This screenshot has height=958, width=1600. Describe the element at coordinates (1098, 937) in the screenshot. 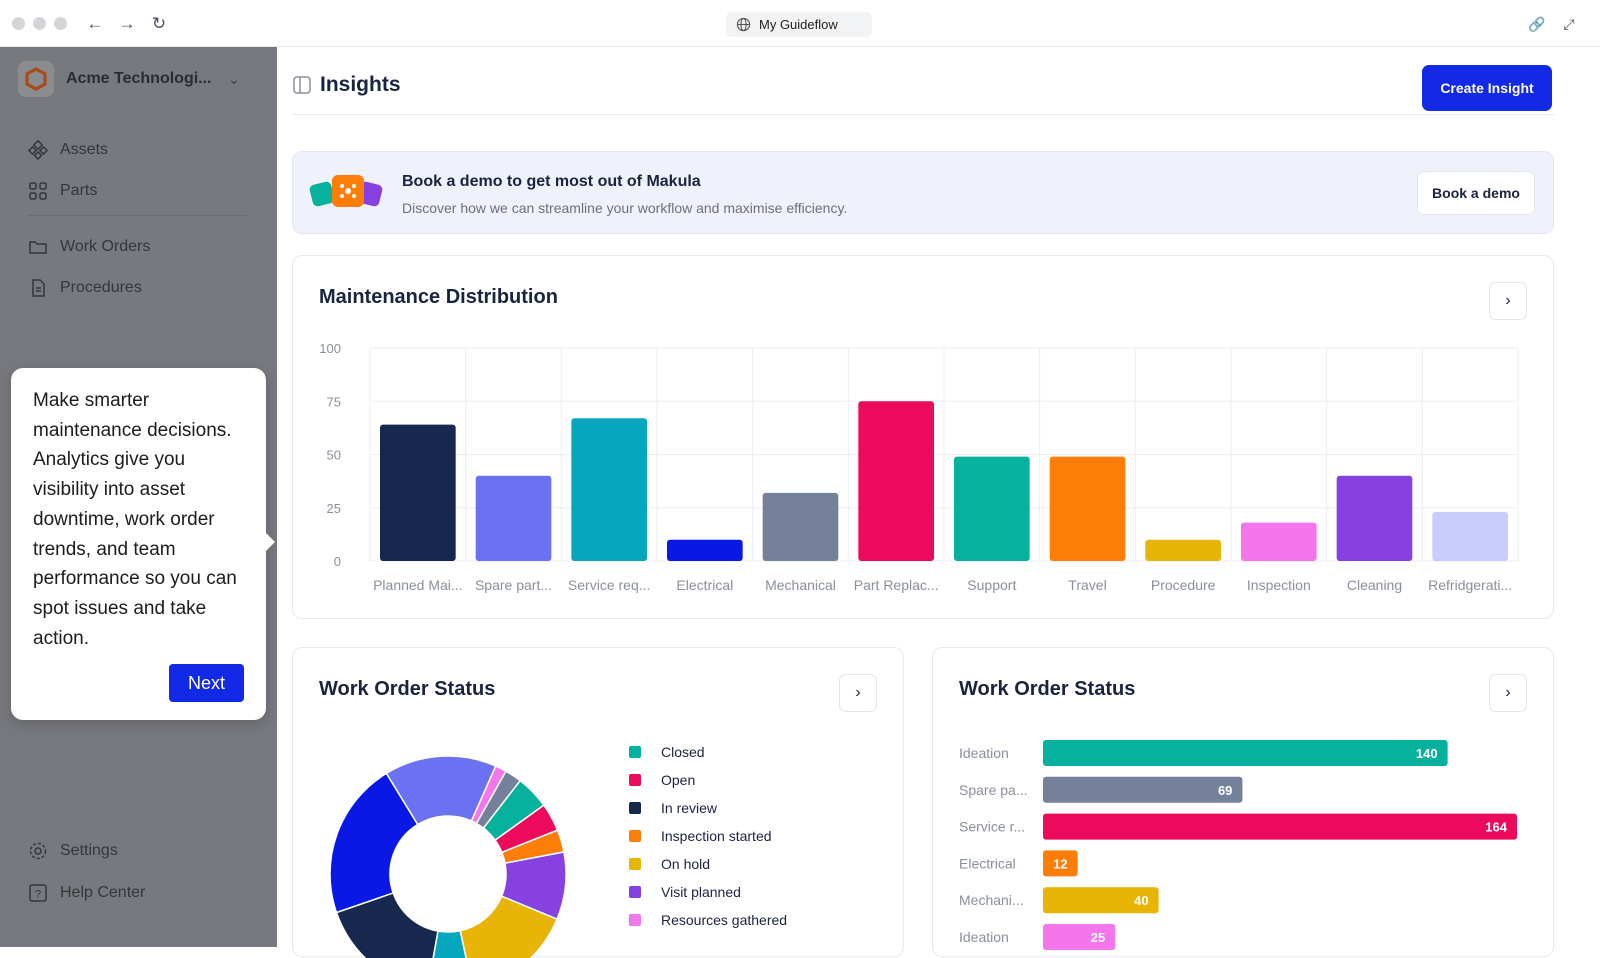

I see `bar-value-label: 25` at that location.